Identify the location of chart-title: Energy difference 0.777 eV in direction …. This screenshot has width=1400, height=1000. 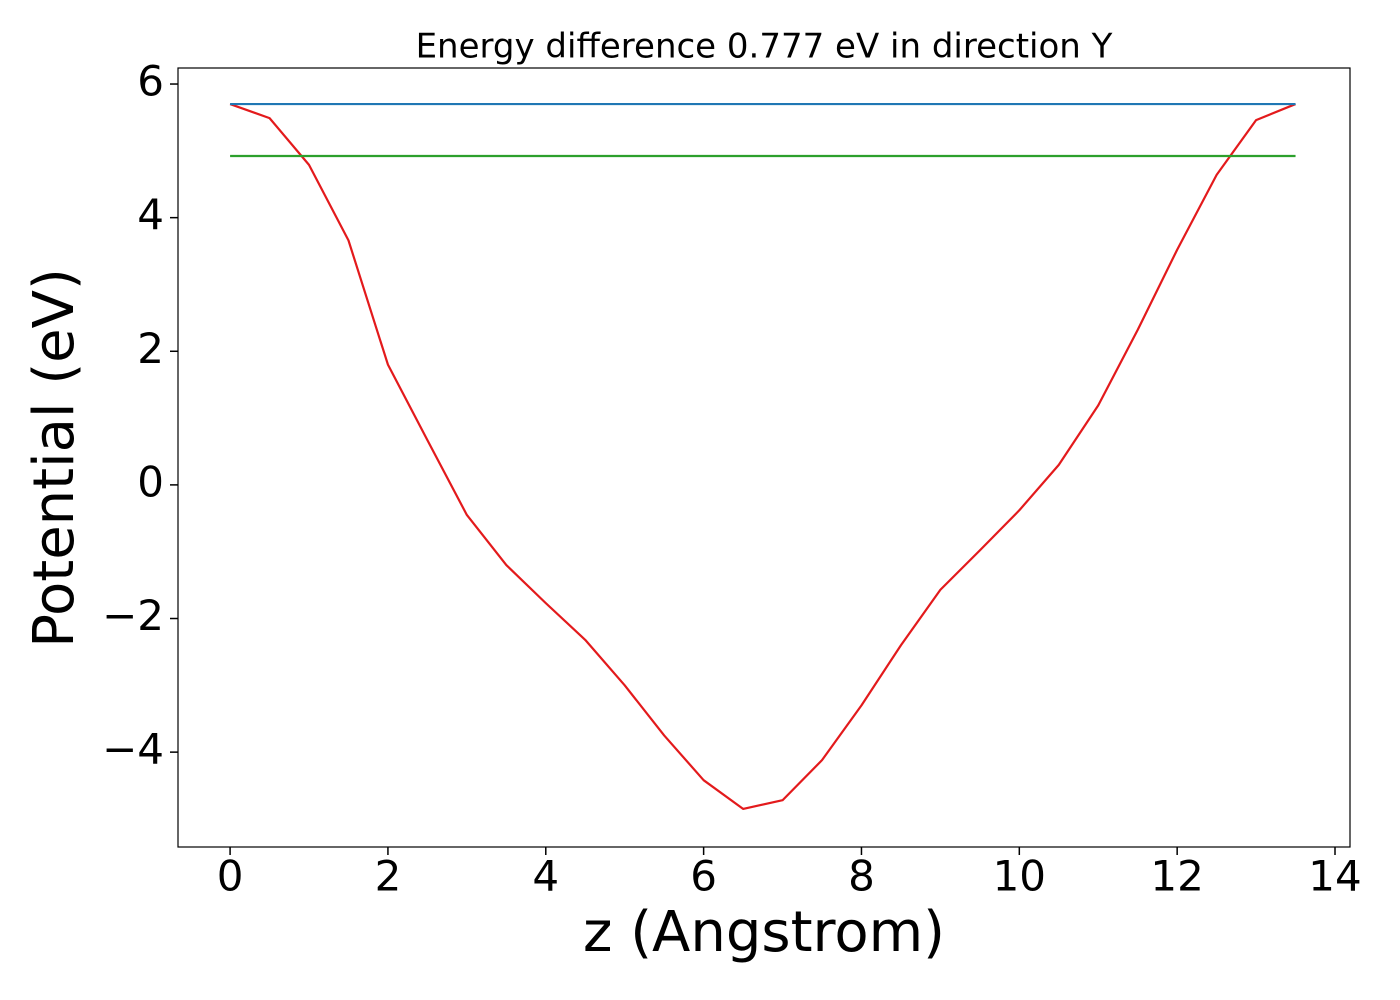
(764, 47).